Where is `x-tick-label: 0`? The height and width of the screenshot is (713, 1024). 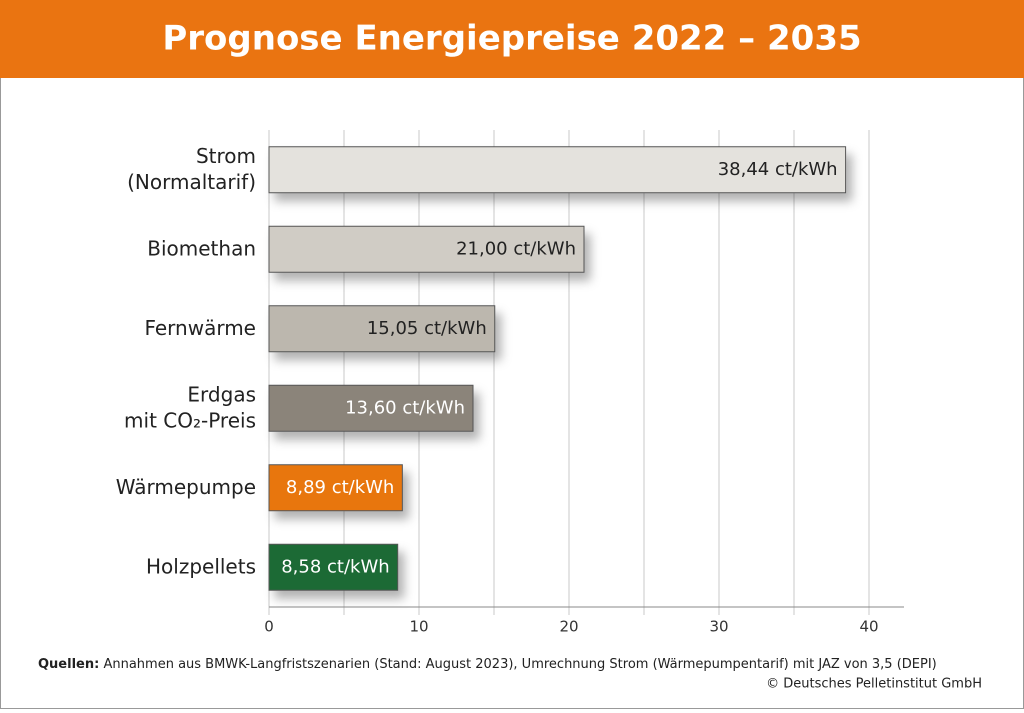 x-tick-label: 0 is located at coordinates (269, 627).